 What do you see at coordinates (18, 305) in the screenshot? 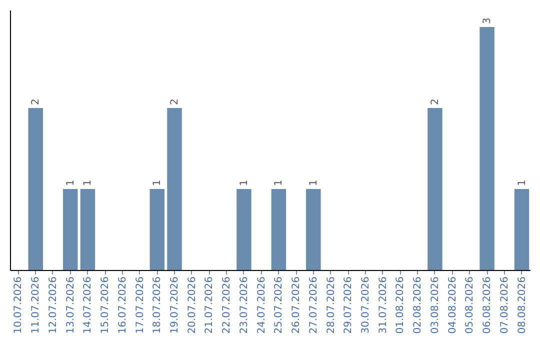
I see `x-tick-label: 10.07.2026` at bounding box center [18, 305].